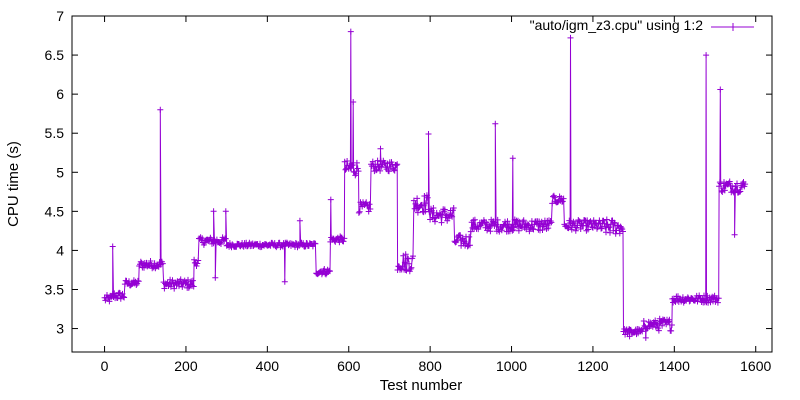  I want to click on x-tick-label: 400, so click(268, 366).